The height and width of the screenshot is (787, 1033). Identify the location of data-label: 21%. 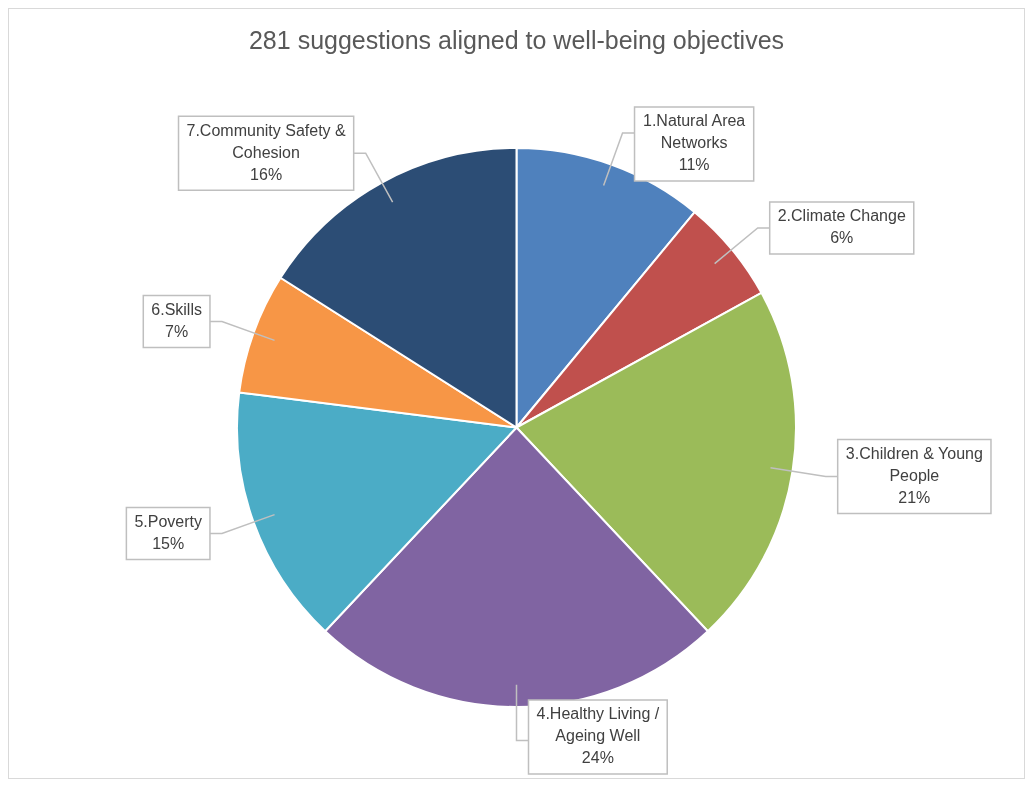
(914, 497).